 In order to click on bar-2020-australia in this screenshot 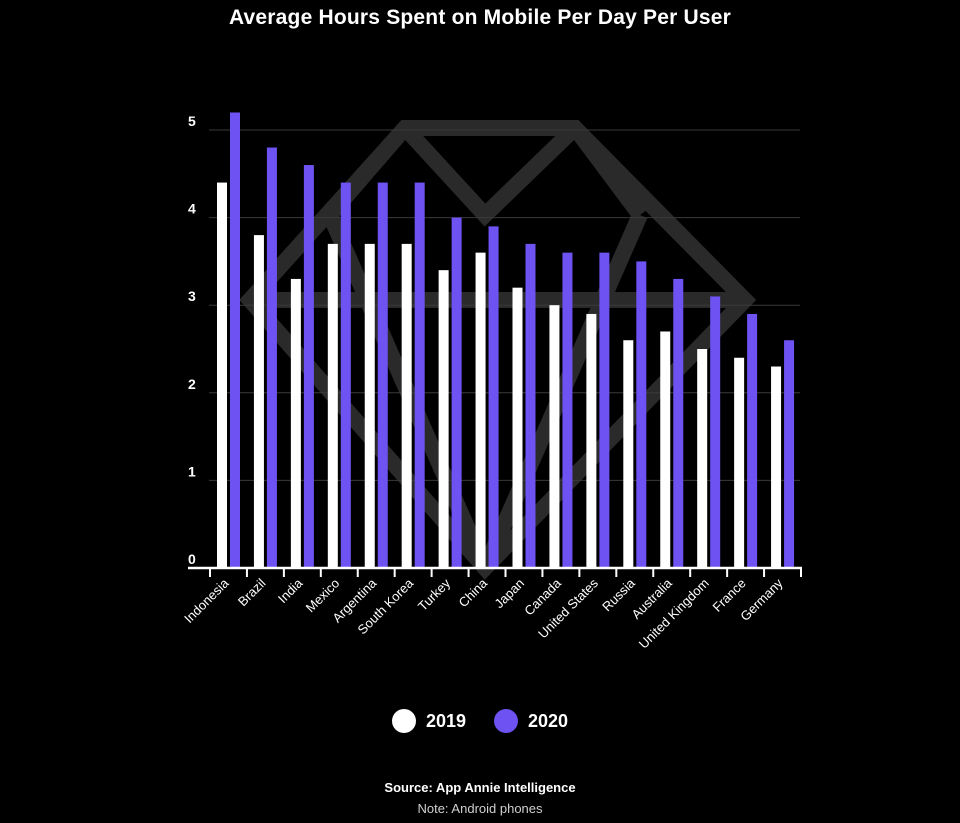, I will do `click(678, 423)`.